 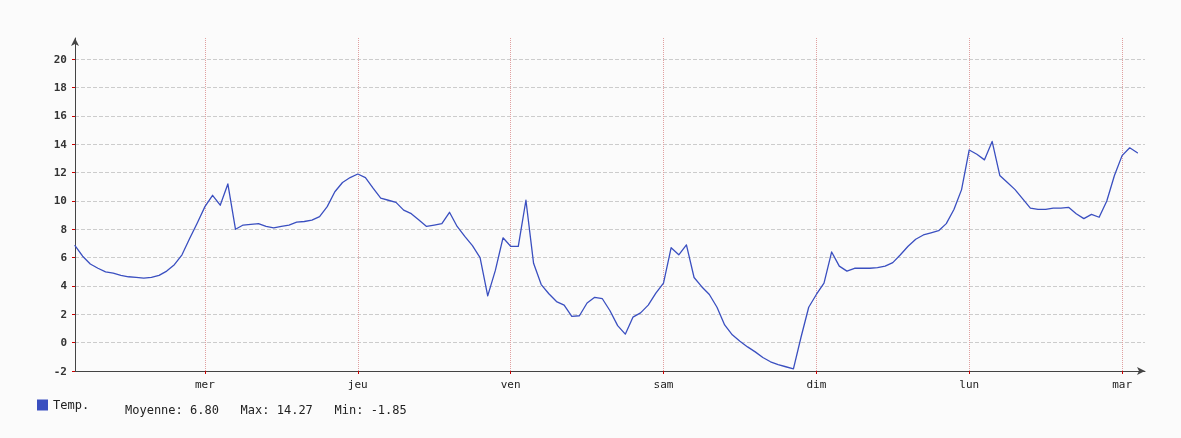 I want to click on legend-label: Temp., so click(x=71, y=405).